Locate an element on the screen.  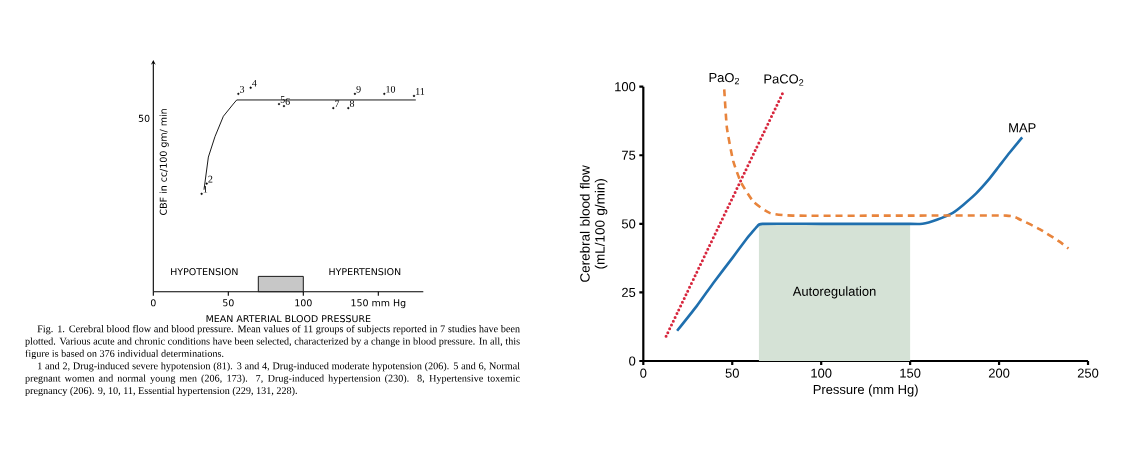
y-tick-label: 0 is located at coordinates (632, 361).